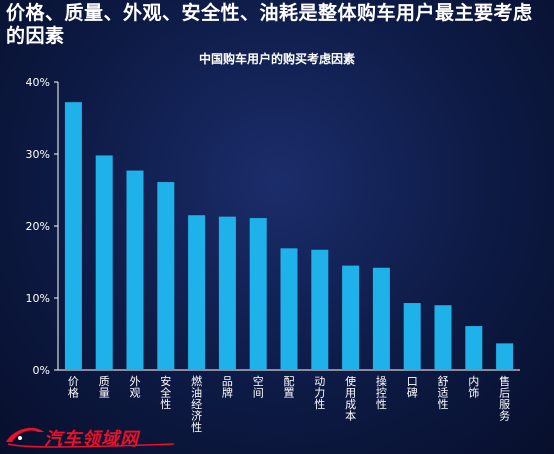 Image resolution: width=554 pixels, height=454 pixels. I want to click on x-tick-label: 售后服务, so click(504, 398).